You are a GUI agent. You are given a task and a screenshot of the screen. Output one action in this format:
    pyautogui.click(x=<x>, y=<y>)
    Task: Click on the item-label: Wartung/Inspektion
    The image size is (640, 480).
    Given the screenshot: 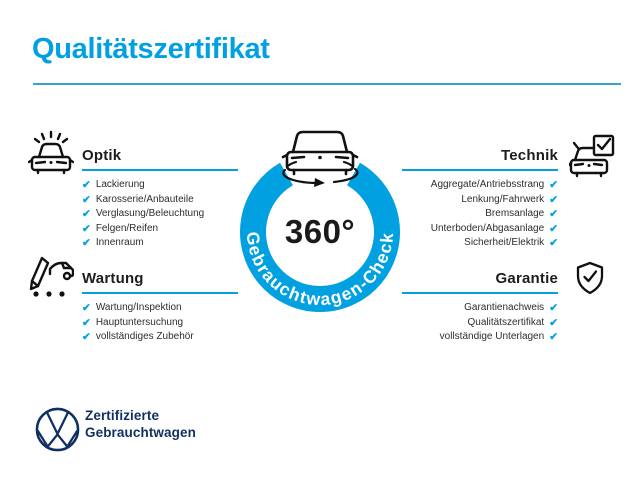 What is the action you would take?
    pyautogui.click(x=138, y=307)
    